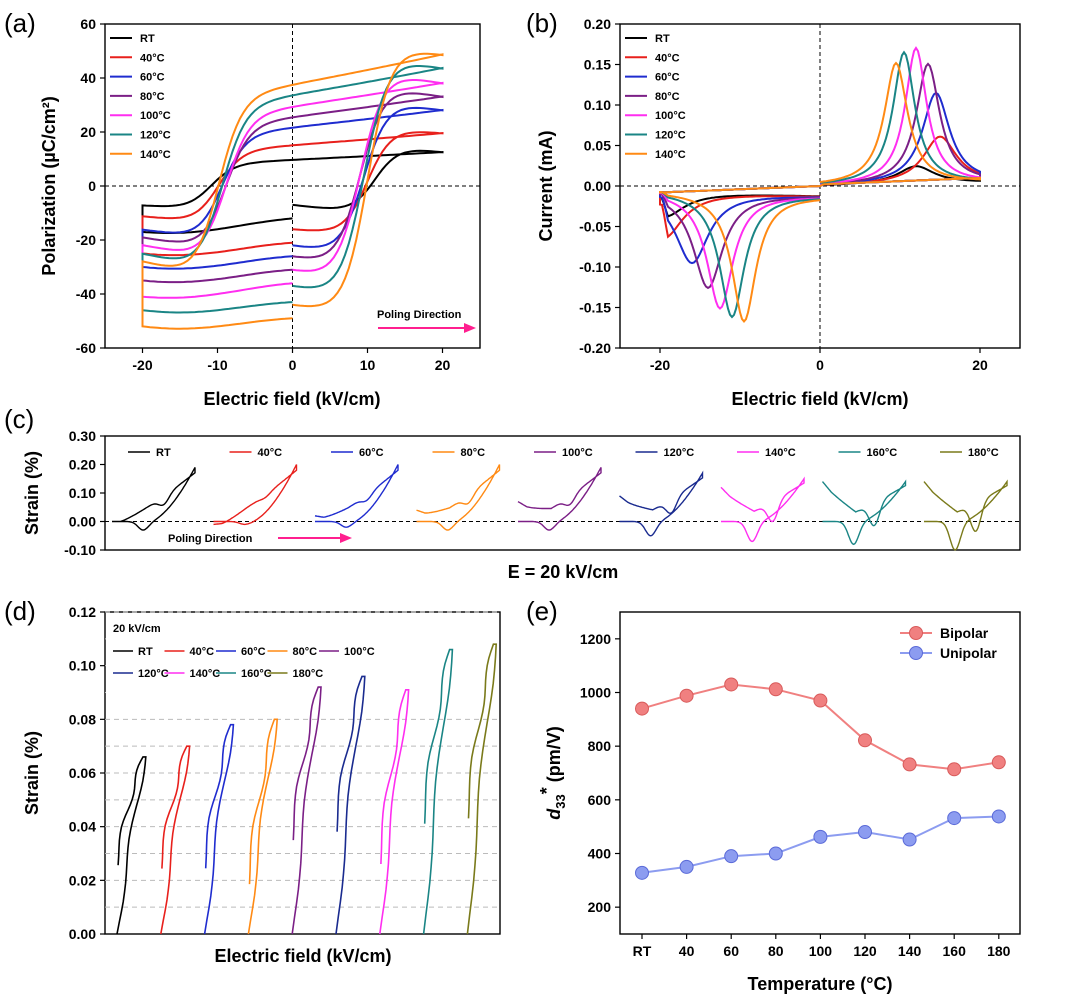  Describe the element at coordinates (19, 419) in the screenshot. I see `panel-label: (c)` at that location.